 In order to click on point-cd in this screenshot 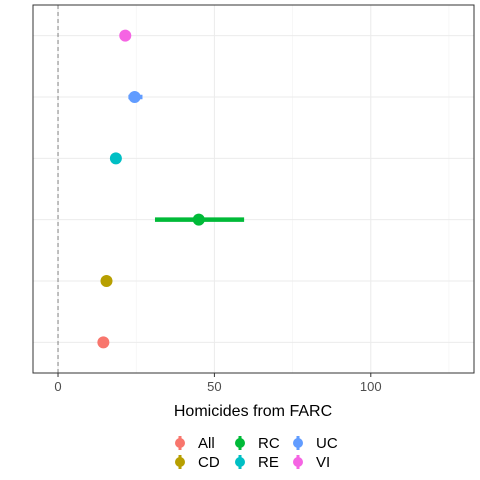, I will do `click(106, 281)`.